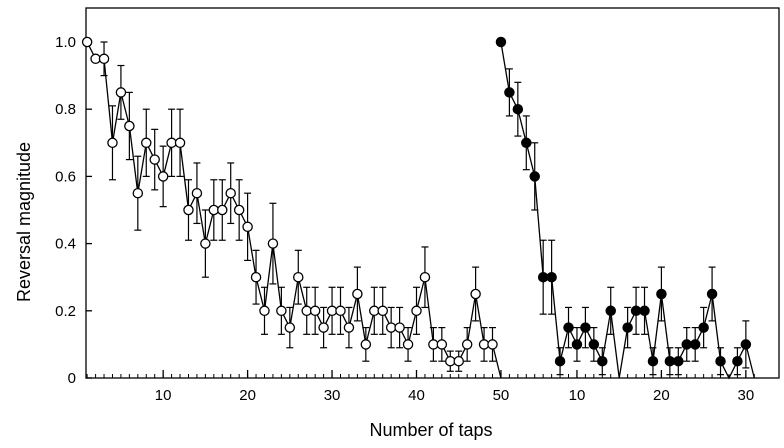 The image size is (784, 448). What do you see at coordinates (65, 311) in the screenshot?
I see `y-tick-label: 0.2` at bounding box center [65, 311].